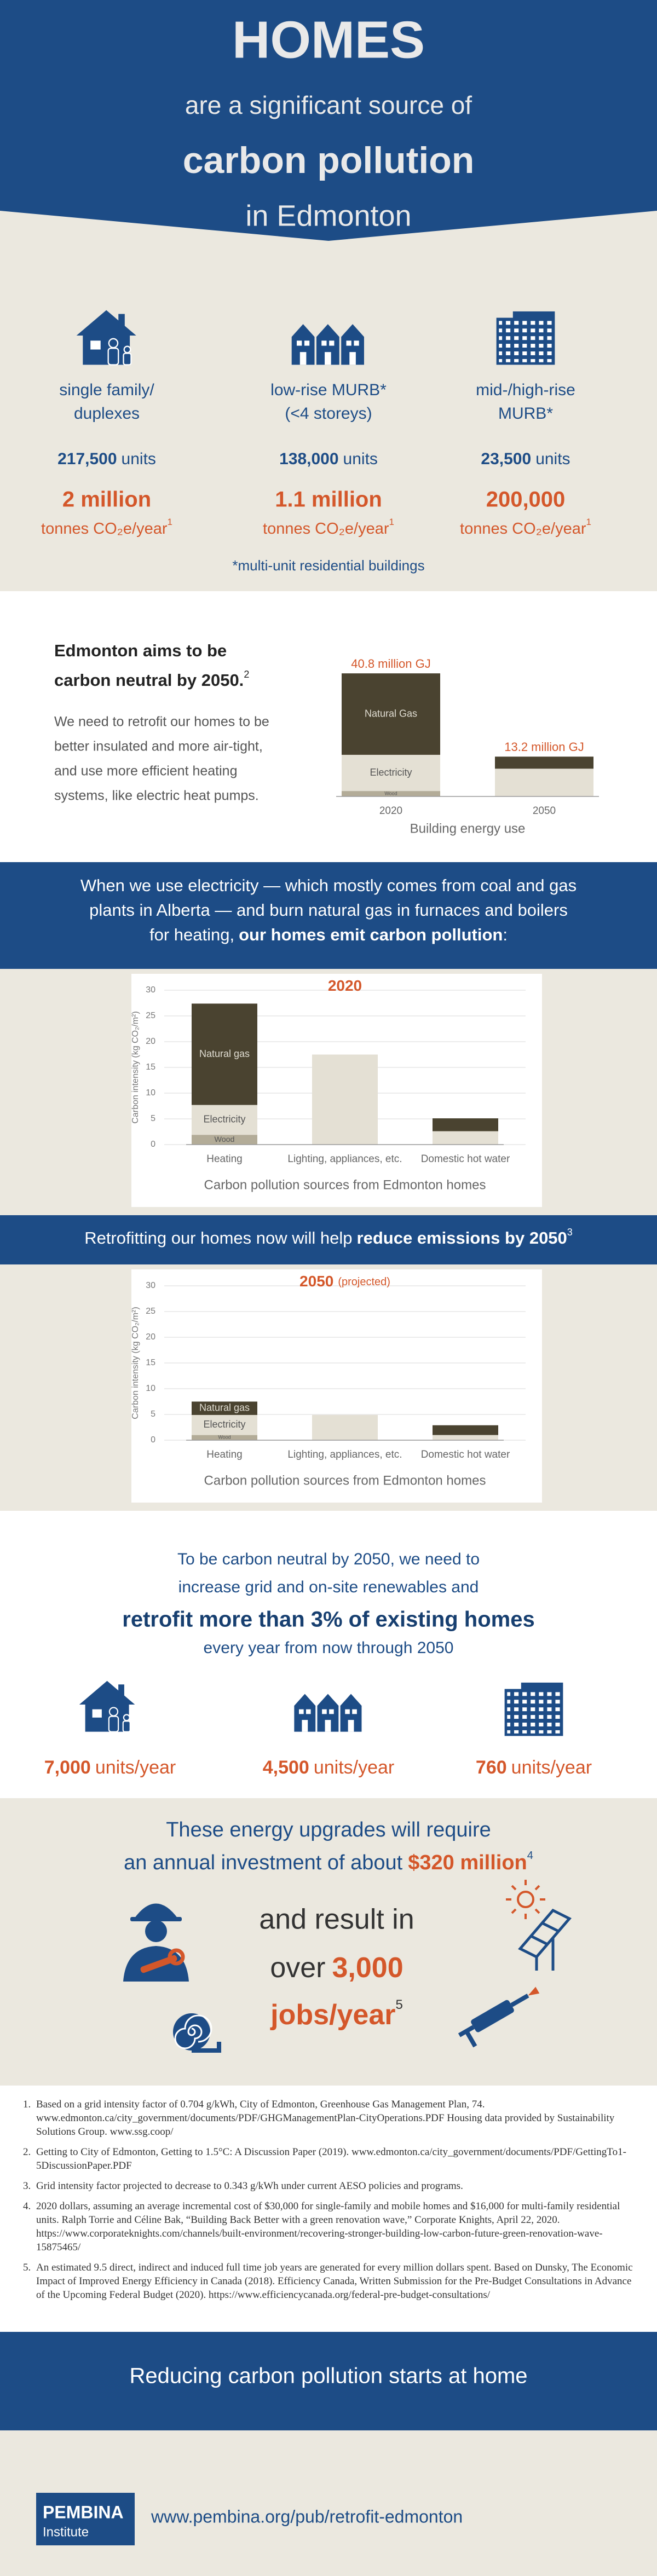  Describe the element at coordinates (329, 161) in the screenshot. I see `header-line: carbon pollution` at that location.